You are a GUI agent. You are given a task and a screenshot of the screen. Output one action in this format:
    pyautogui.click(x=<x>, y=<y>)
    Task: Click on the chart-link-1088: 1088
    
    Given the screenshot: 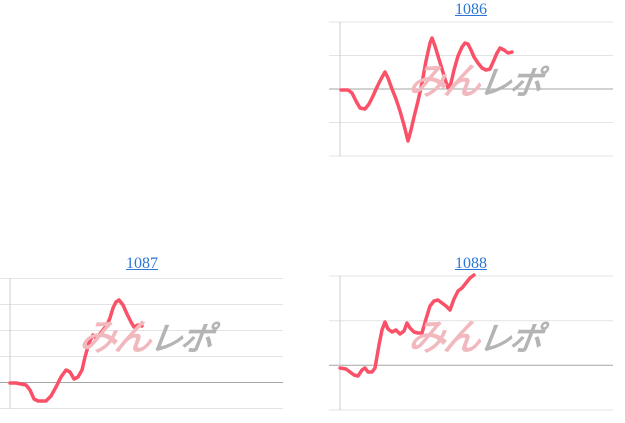 What is the action you would take?
    pyautogui.click(x=471, y=263)
    